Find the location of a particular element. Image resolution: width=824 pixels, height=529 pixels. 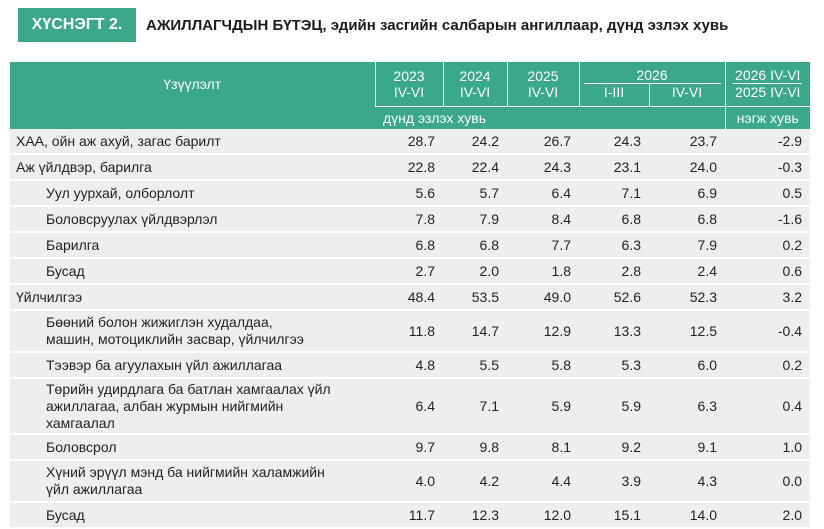

cell-2026-q2: 6.0 is located at coordinates (687, 365).